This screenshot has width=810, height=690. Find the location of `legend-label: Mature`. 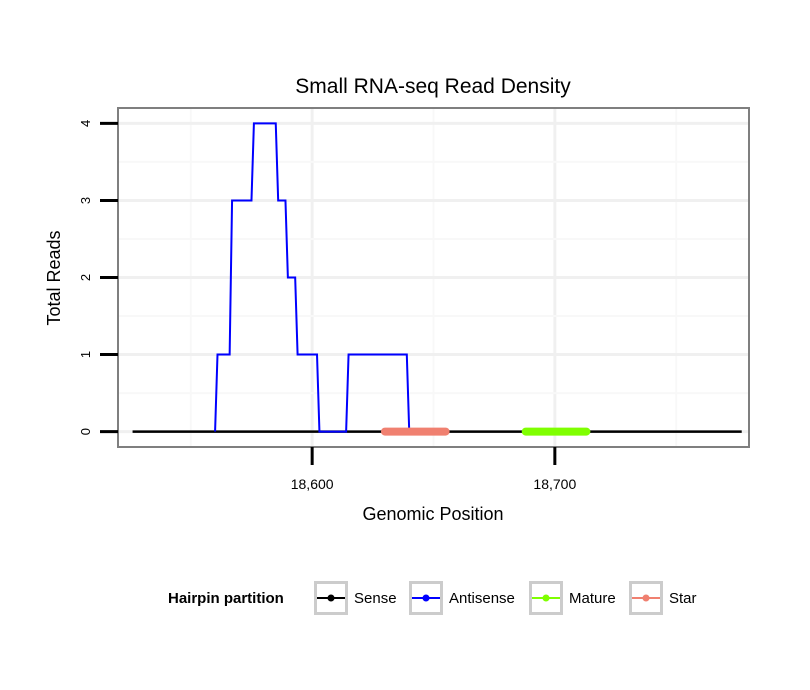

legend-label: Mature is located at coordinates (592, 598).